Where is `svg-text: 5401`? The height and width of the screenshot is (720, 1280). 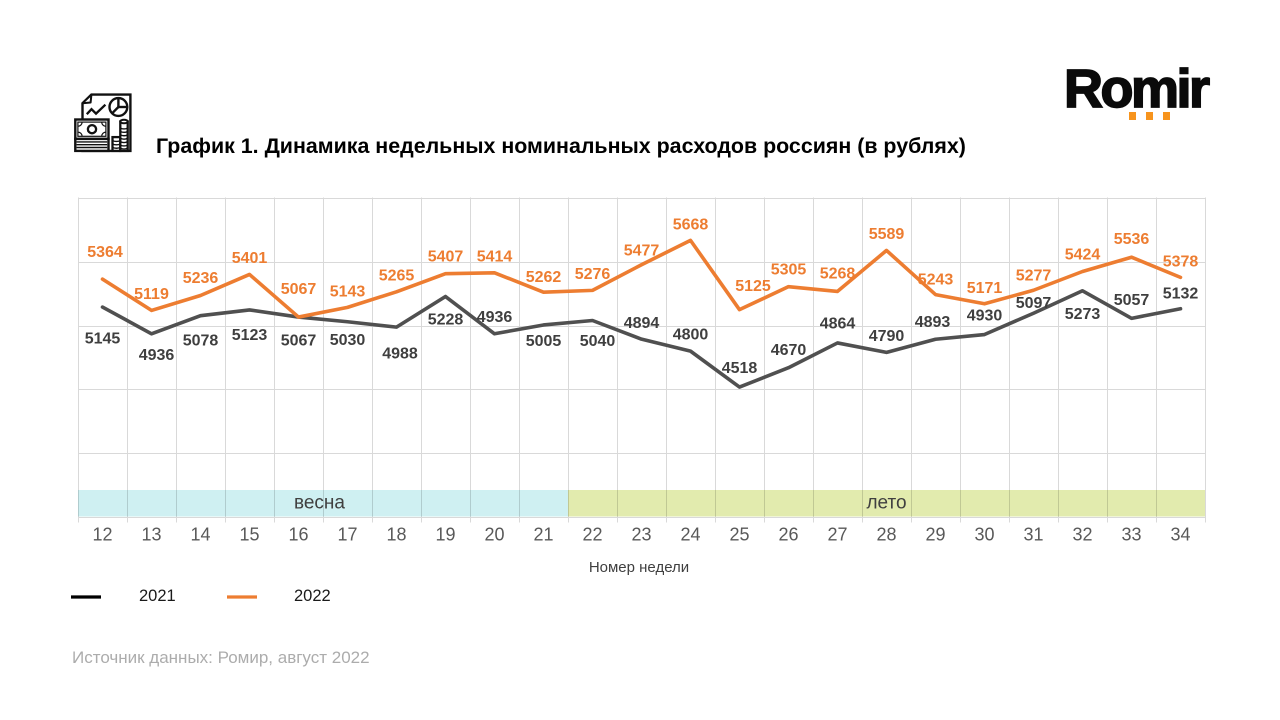 svg-text: 5401 is located at coordinates (250, 258).